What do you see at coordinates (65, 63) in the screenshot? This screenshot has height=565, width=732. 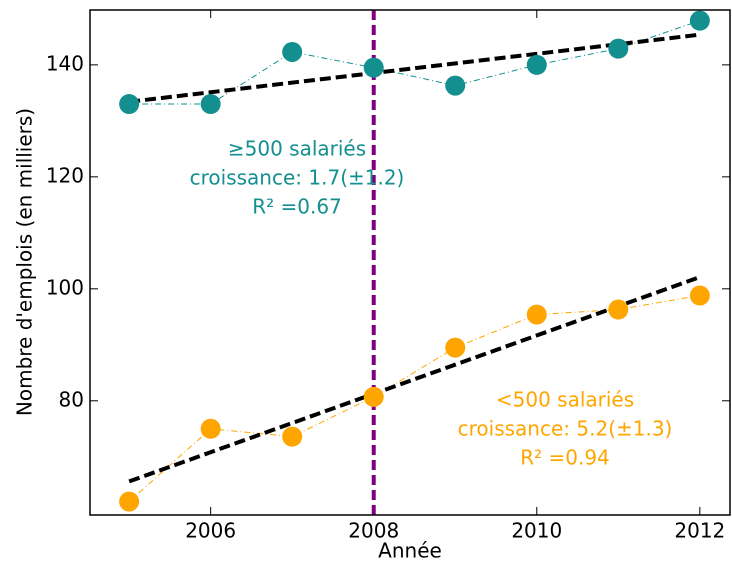 I see `y-tick-label: 140` at bounding box center [65, 63].